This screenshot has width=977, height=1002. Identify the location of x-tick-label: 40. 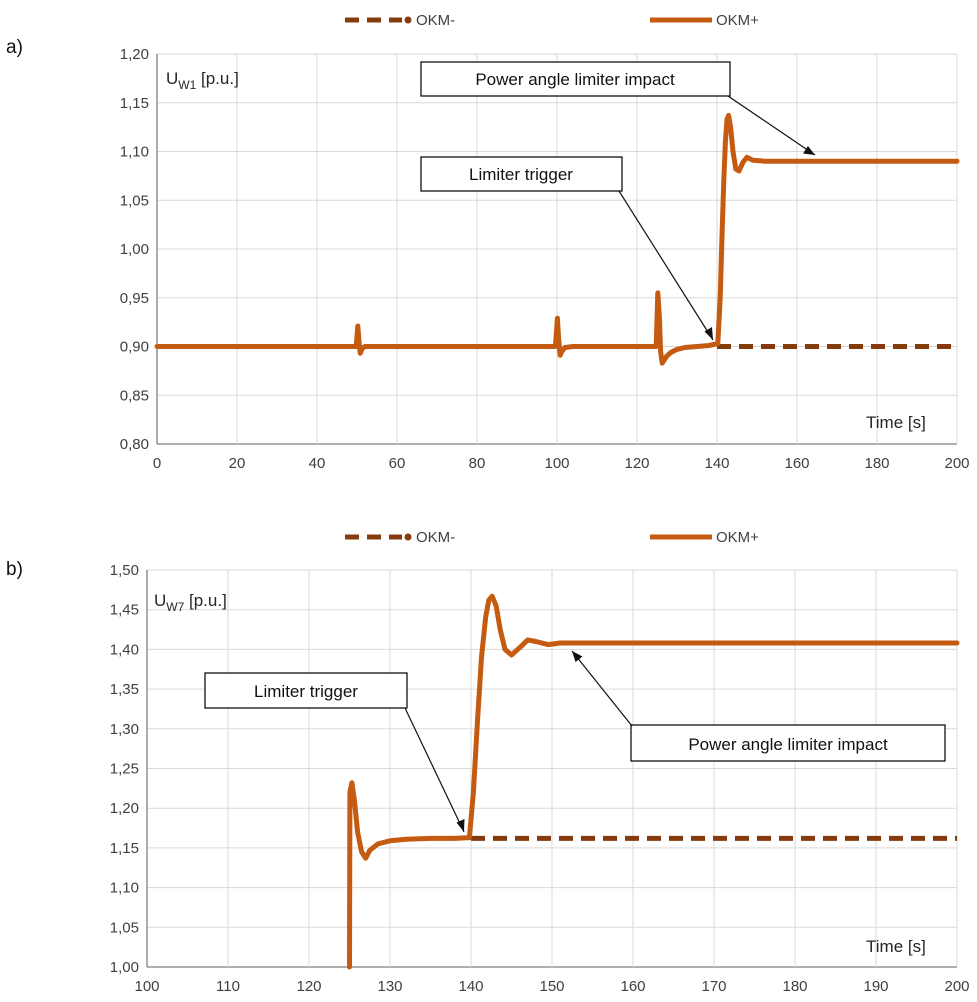
(317, 463).